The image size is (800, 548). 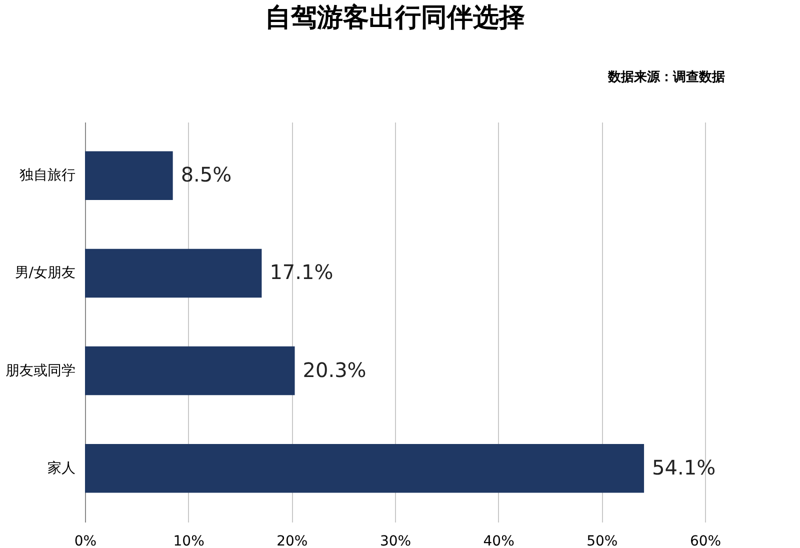 I want to click on x-tick-label: 0%, so click(x=85, y=541).